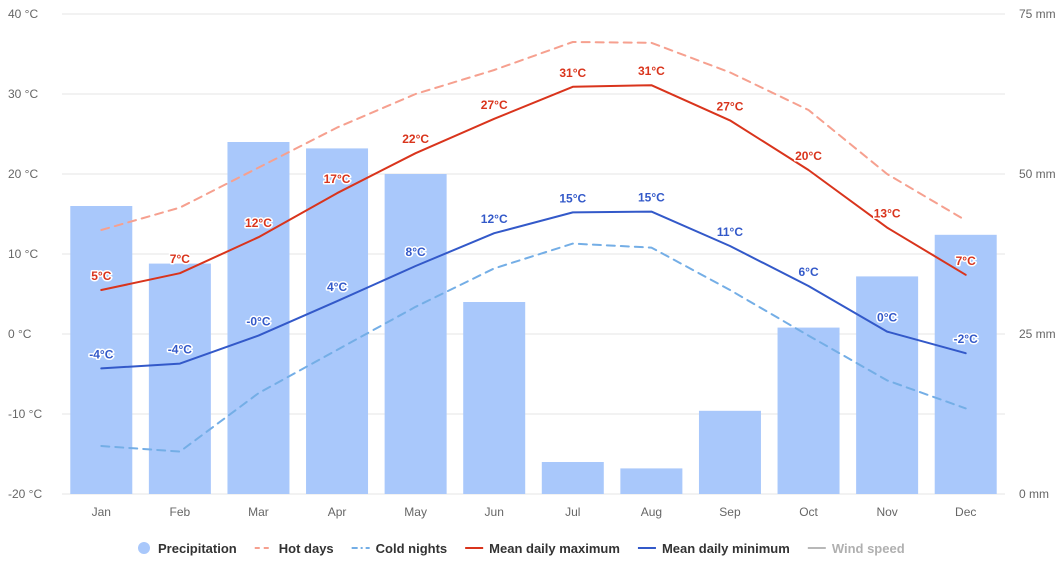 The height and width of the screenshot is (568, 1063). What do you see at coordinates (25, 414) in the screenshot?
I see `left-tick-label: -10 °C` at bounding box center [25, 414].